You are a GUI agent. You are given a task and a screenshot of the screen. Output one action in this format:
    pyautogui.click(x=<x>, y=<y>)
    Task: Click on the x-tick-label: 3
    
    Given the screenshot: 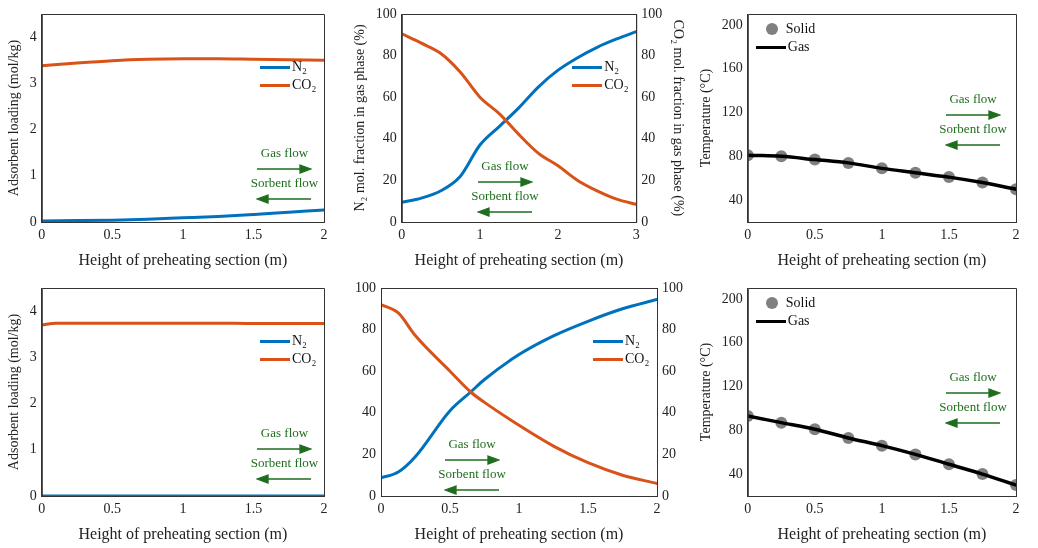 What is the action you would take?
    pyautogui.click(x=636, y=235)
    